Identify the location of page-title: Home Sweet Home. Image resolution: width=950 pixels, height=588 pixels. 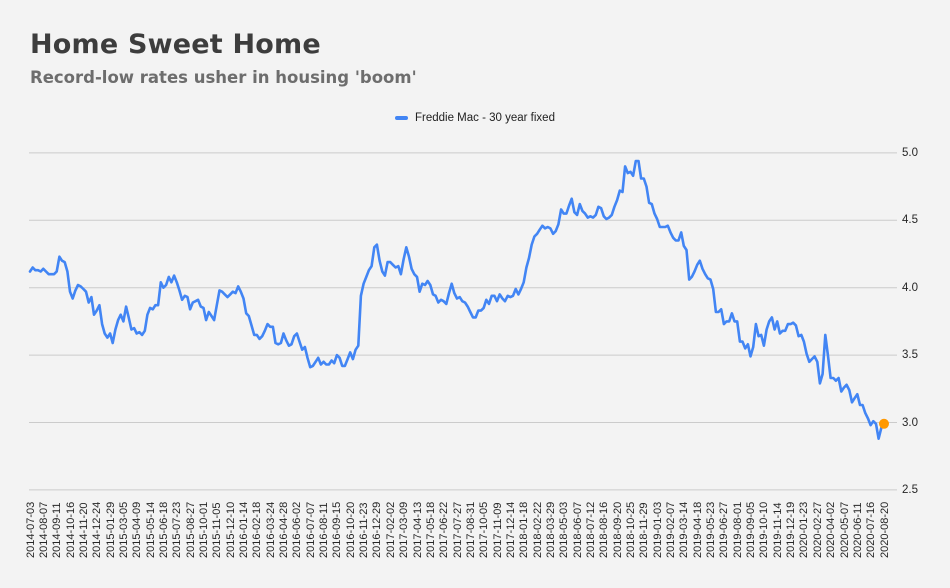
(175, 44).